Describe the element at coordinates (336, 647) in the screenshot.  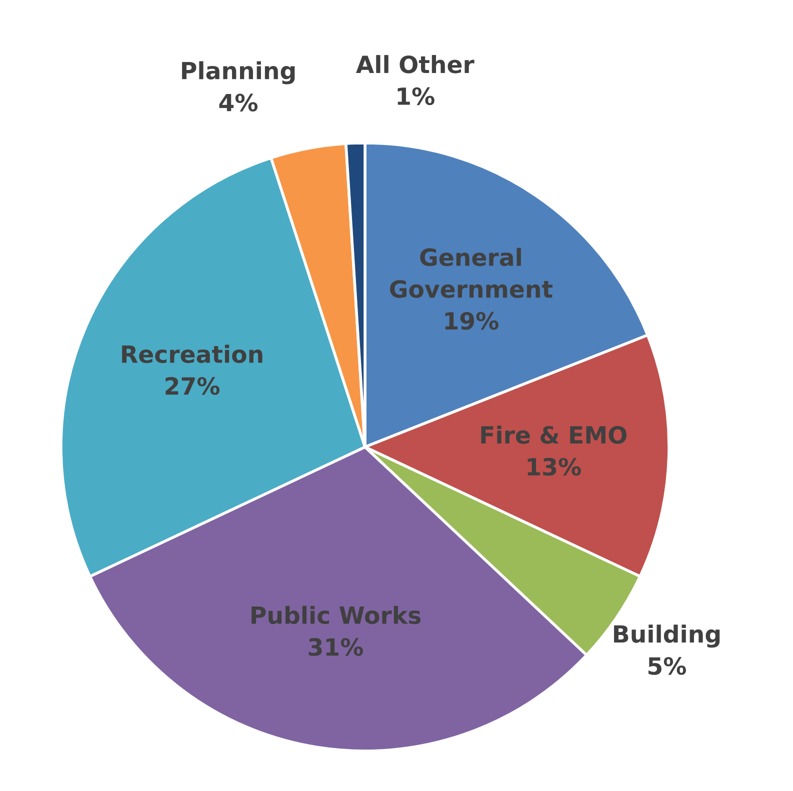
I see `data-label: 31%` at that location.